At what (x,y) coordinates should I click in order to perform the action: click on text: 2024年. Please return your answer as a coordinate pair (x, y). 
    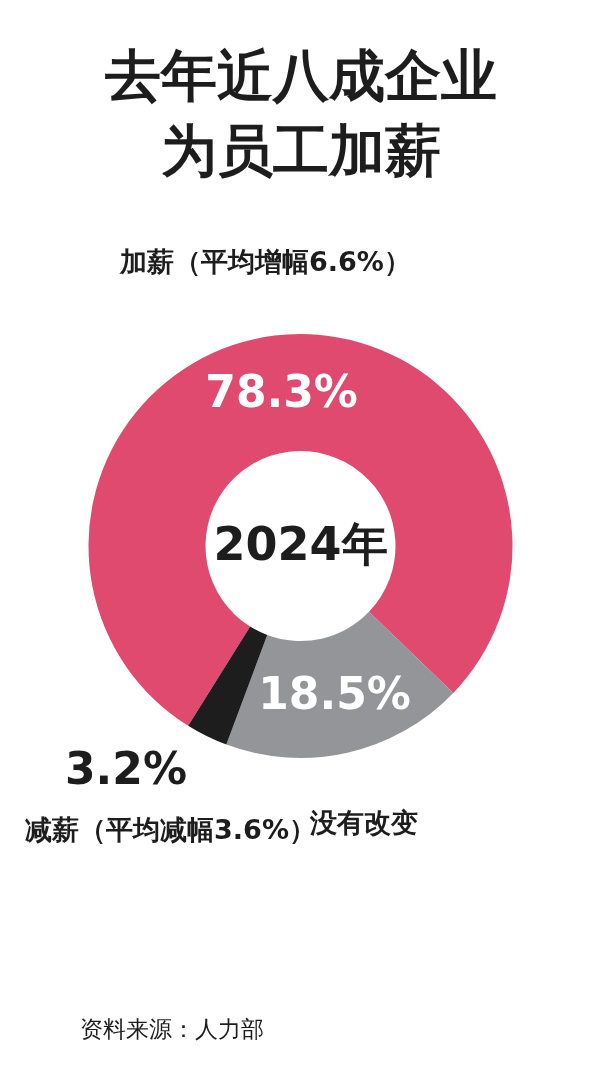
    Looking at the image, I should click on (300, 544).